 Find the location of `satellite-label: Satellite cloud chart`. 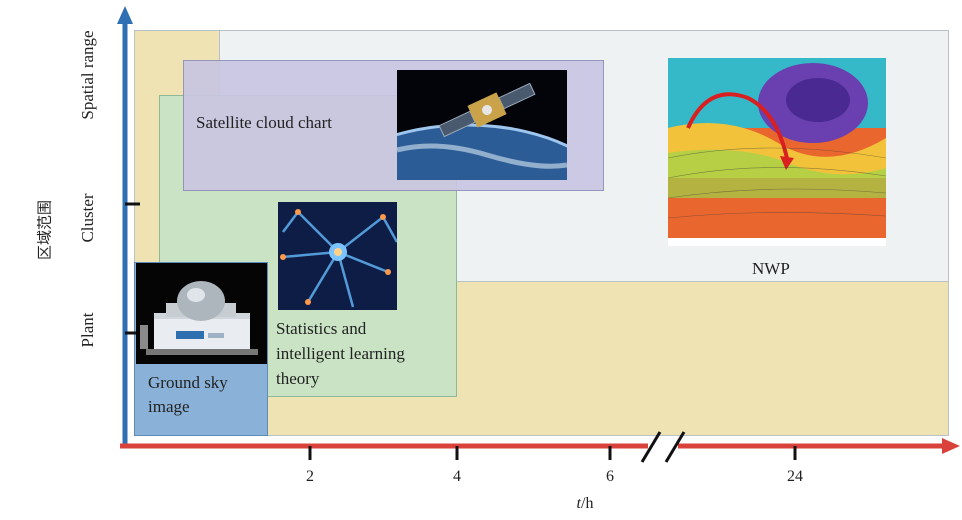

satellite-label: Satellite cloud chart is located at coordinates (264, 122).